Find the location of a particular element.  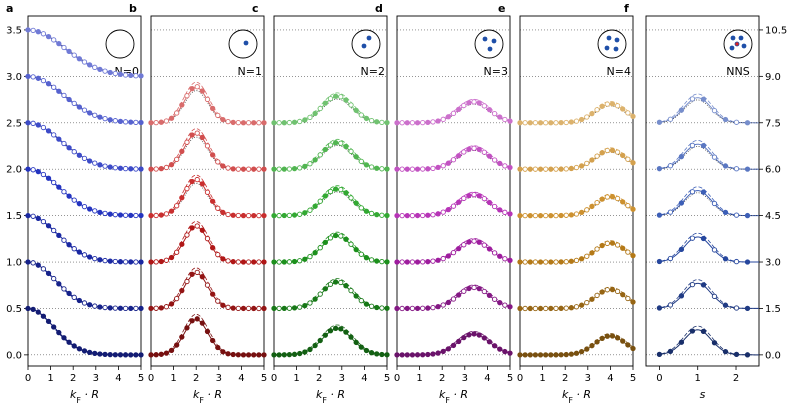

y-tick-label: 2.5 is located at coordinates (14, 123).